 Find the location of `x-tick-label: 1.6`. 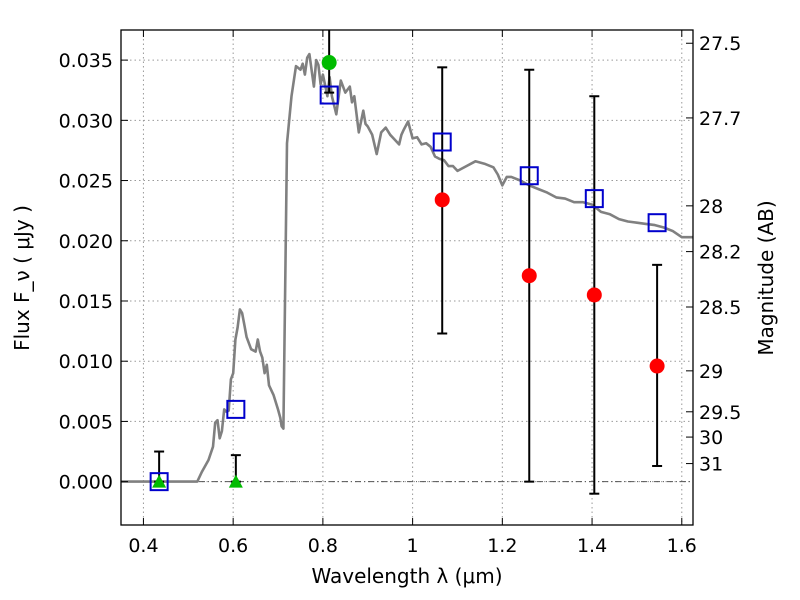

x-tick-label: 1.6 is located at coordinates (682, 546).